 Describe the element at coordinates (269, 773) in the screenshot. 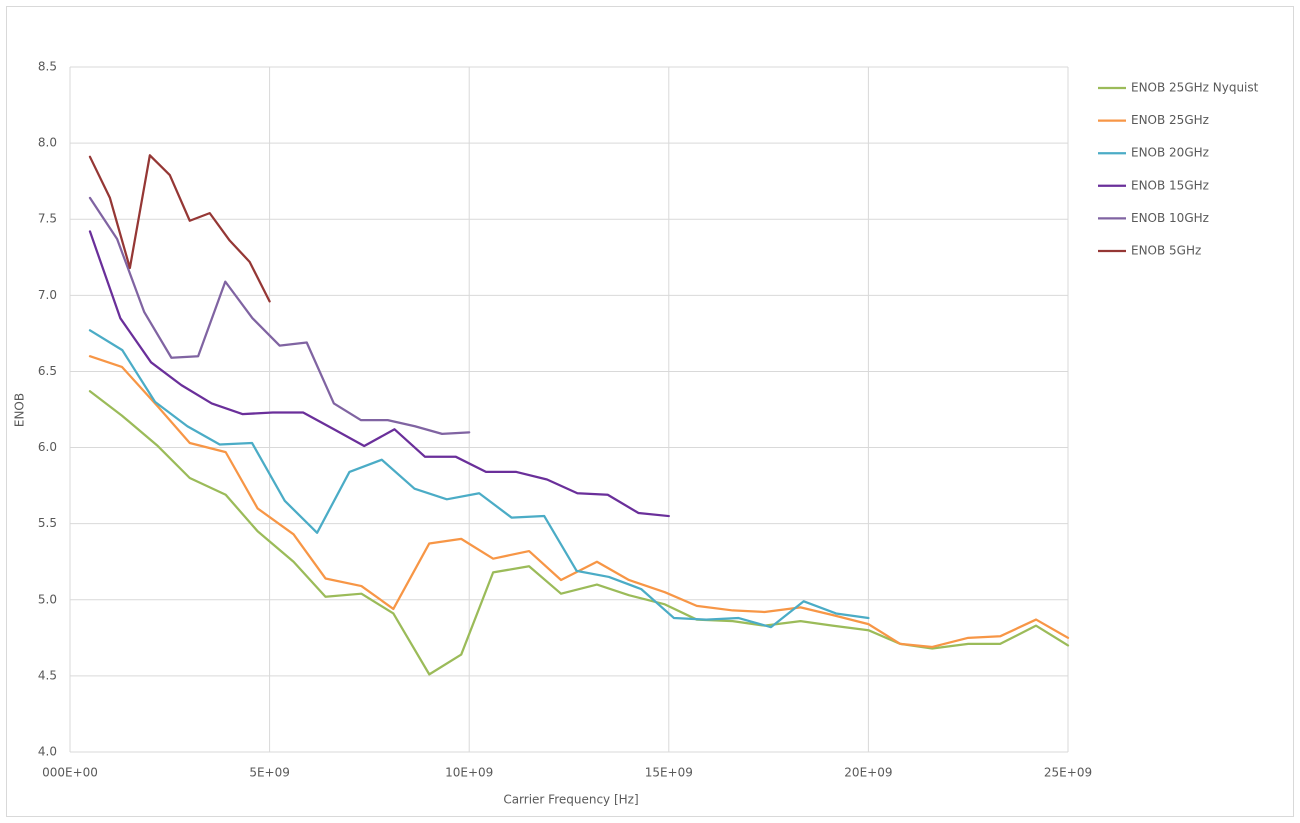

I see `x-tick-label: 5E+09` at that location.